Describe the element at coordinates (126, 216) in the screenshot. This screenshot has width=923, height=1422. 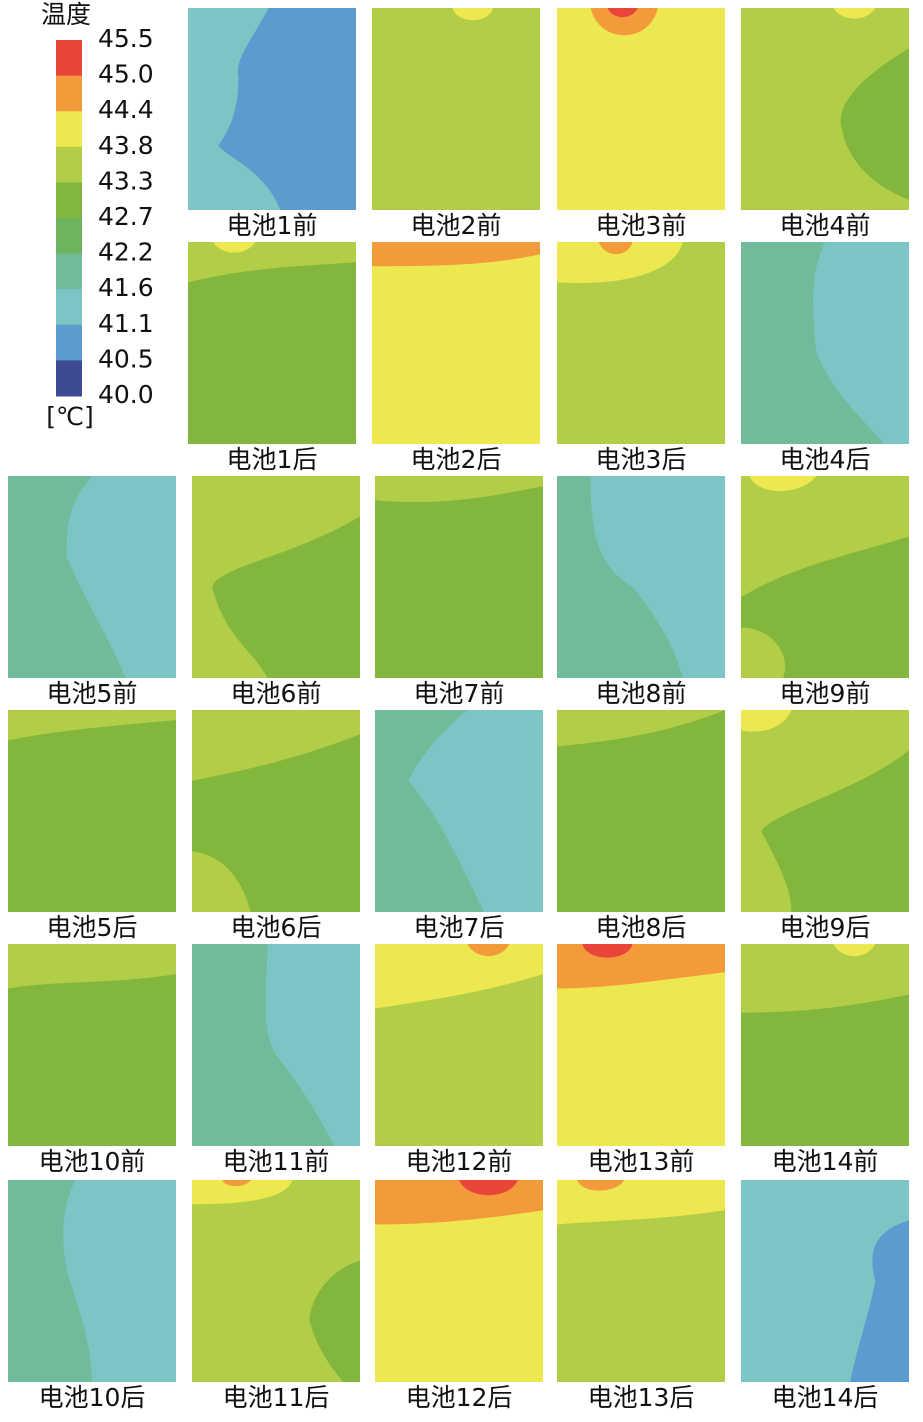
I see `legend-label: 42.7` at that location.